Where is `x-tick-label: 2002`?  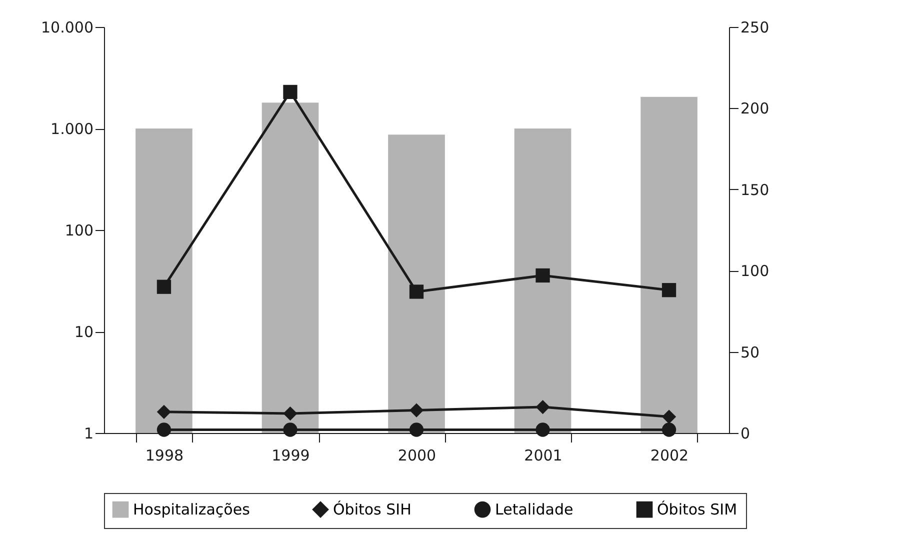 x-tick-label: 2002 is located at coordinates (669, 455).